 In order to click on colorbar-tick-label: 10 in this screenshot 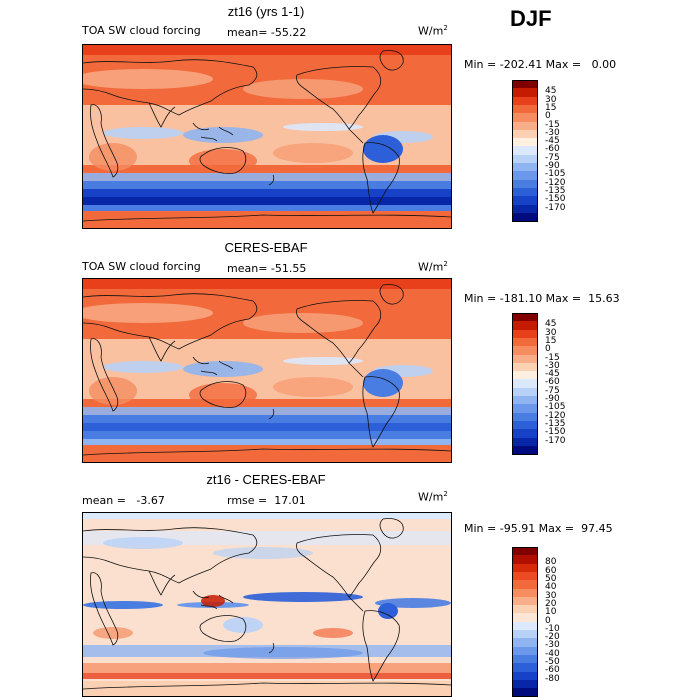, I will do `click(551, 612)`.